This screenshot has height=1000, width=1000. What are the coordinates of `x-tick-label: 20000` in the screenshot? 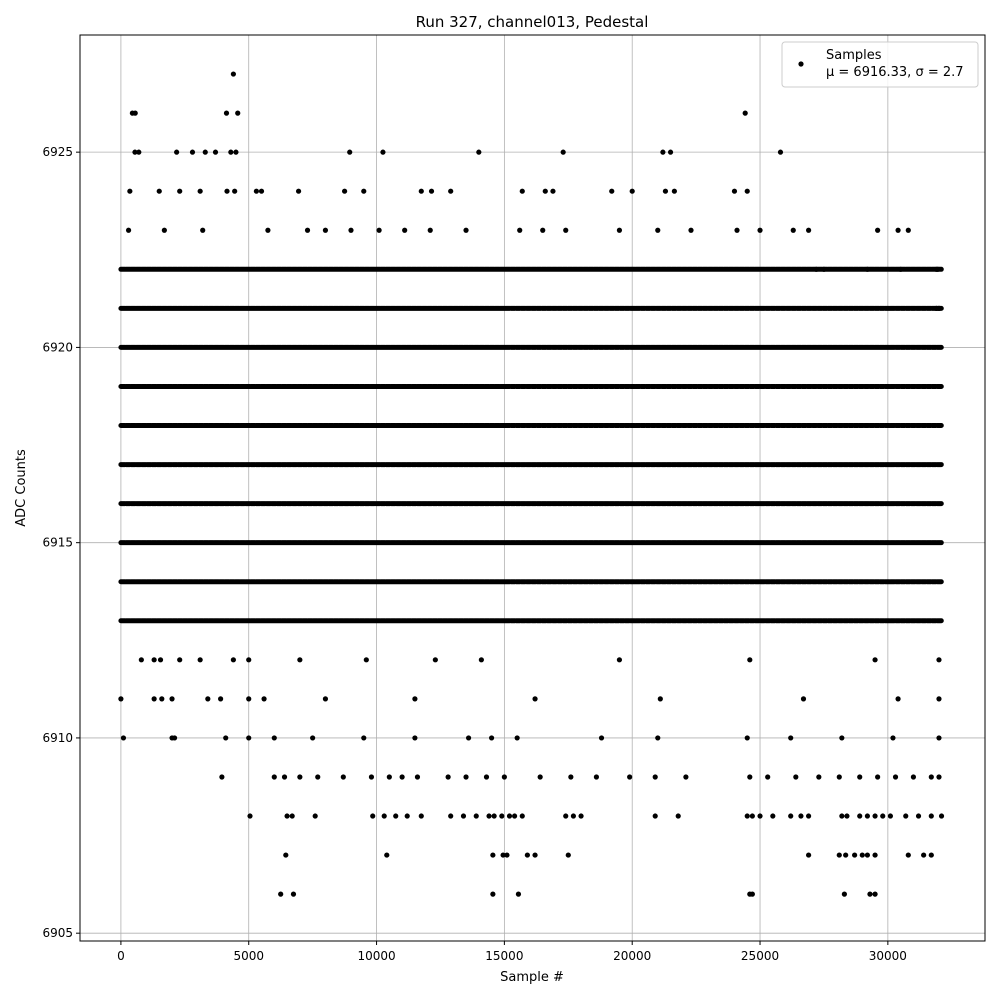 It's located at (632, 956).